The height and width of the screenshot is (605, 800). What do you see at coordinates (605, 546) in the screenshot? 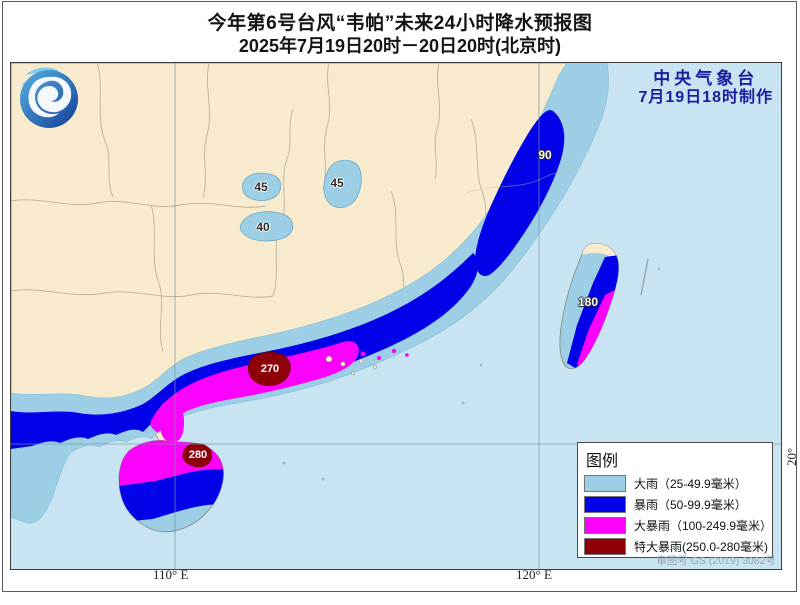
I see `legend-swatch-severe-rainstorm` at bounding box center [605, 546].